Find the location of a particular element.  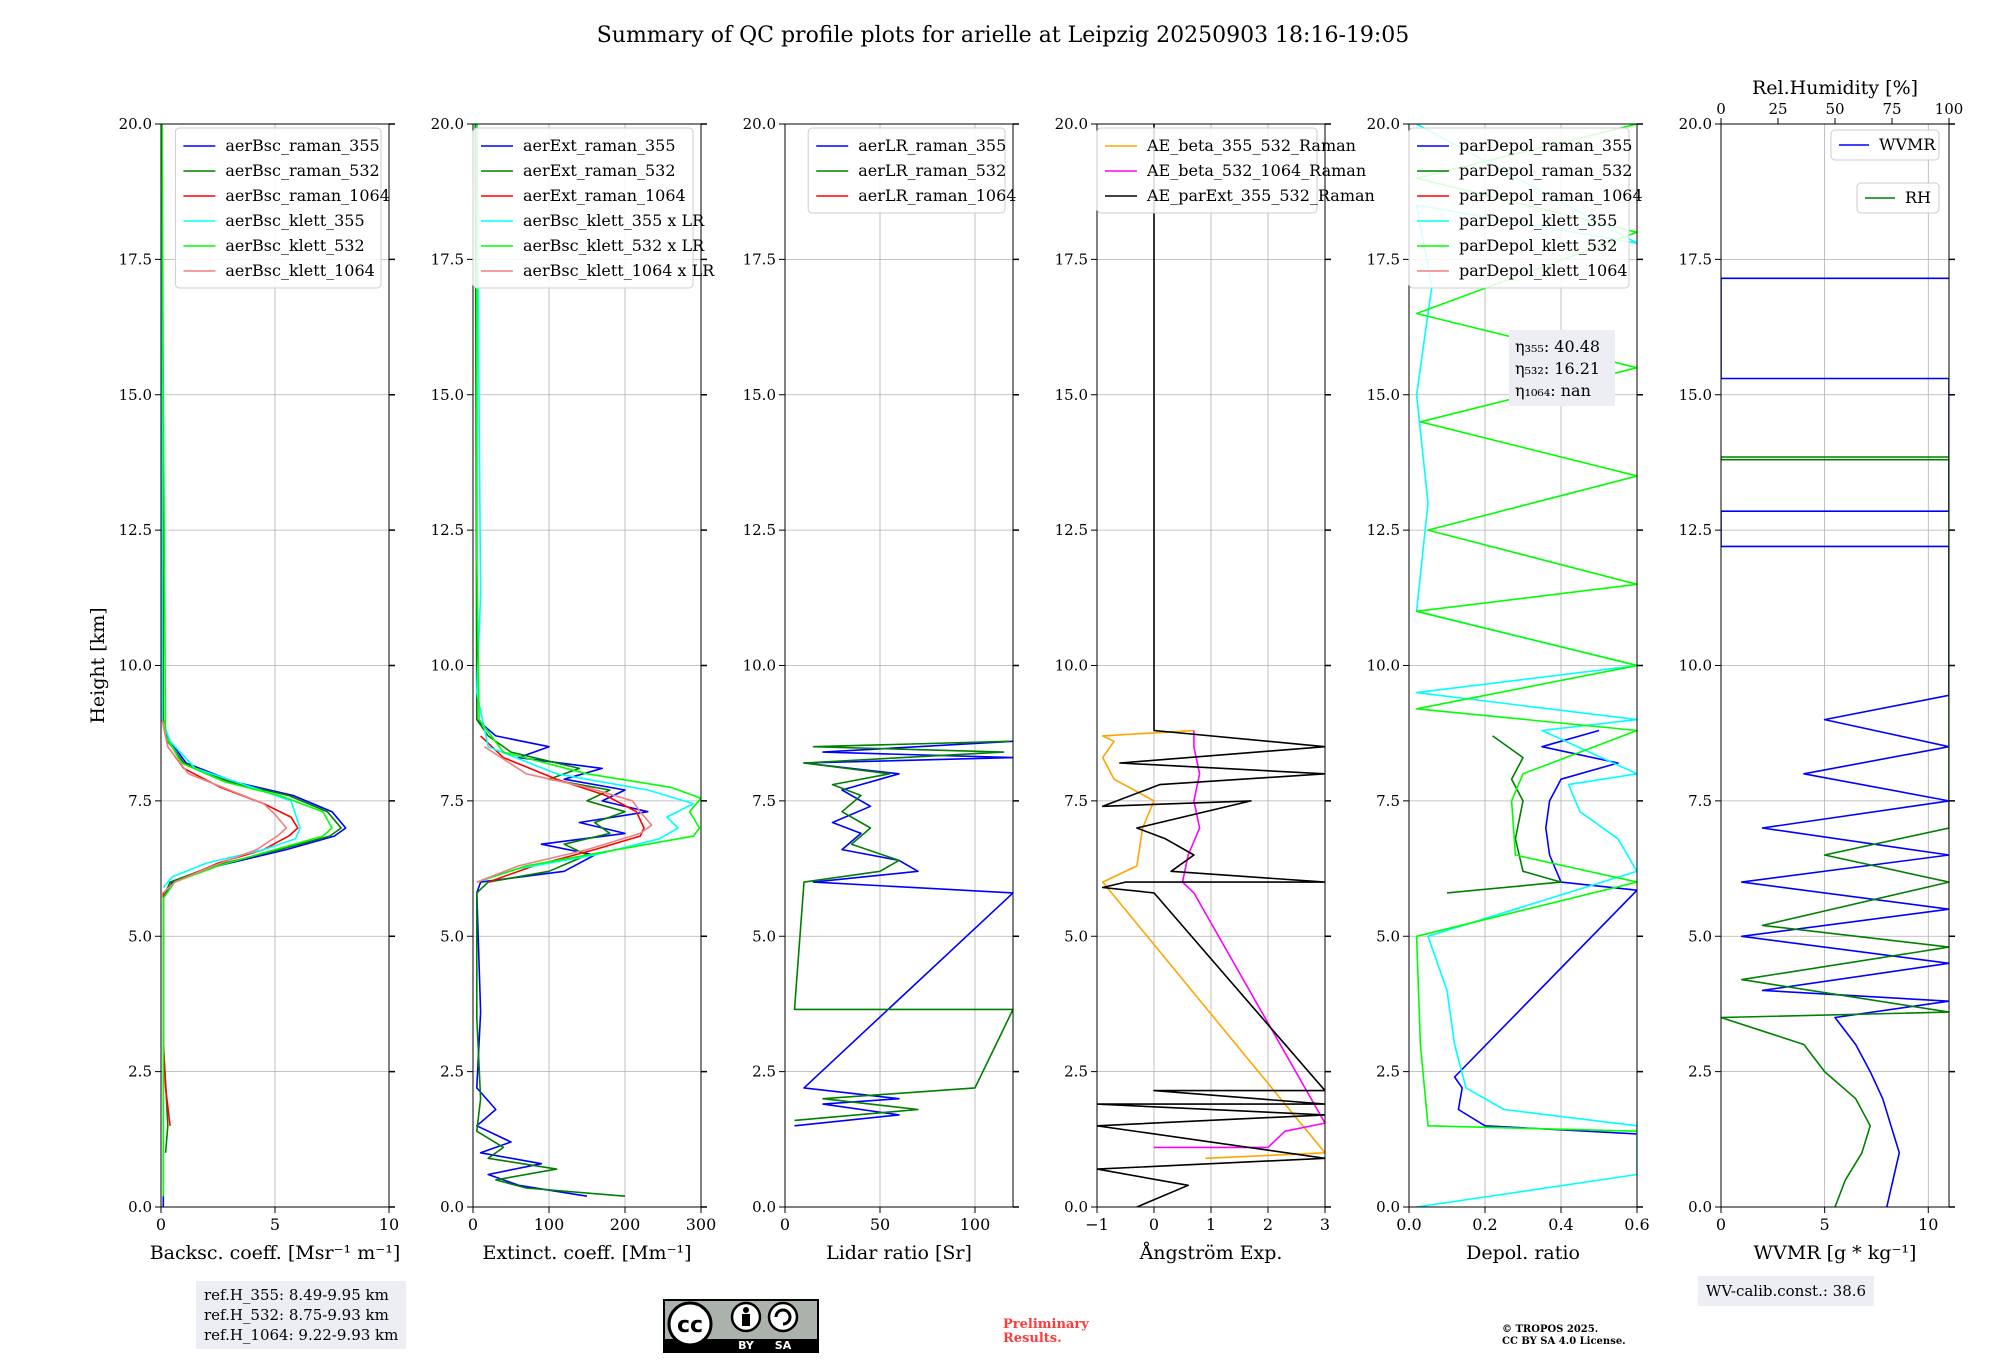

legend-label-ae-1: AE_beta_532_1064_Raman is located at coordinates (1256, 170).